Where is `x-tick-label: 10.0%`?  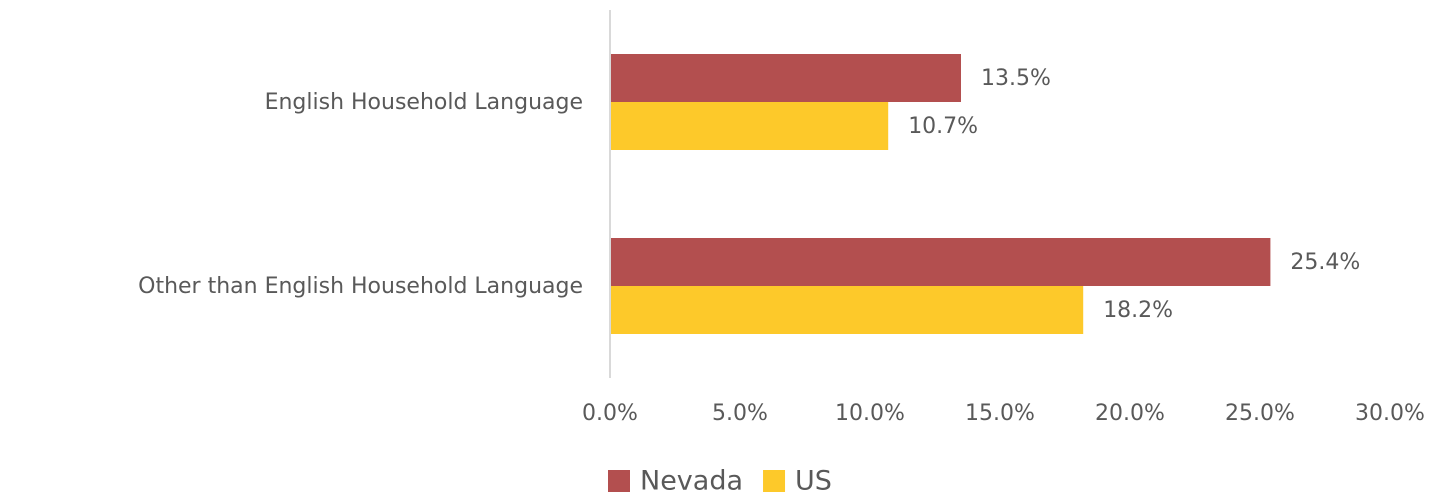 x-tick-label: 10.0% is located at coordinates (870, 413).